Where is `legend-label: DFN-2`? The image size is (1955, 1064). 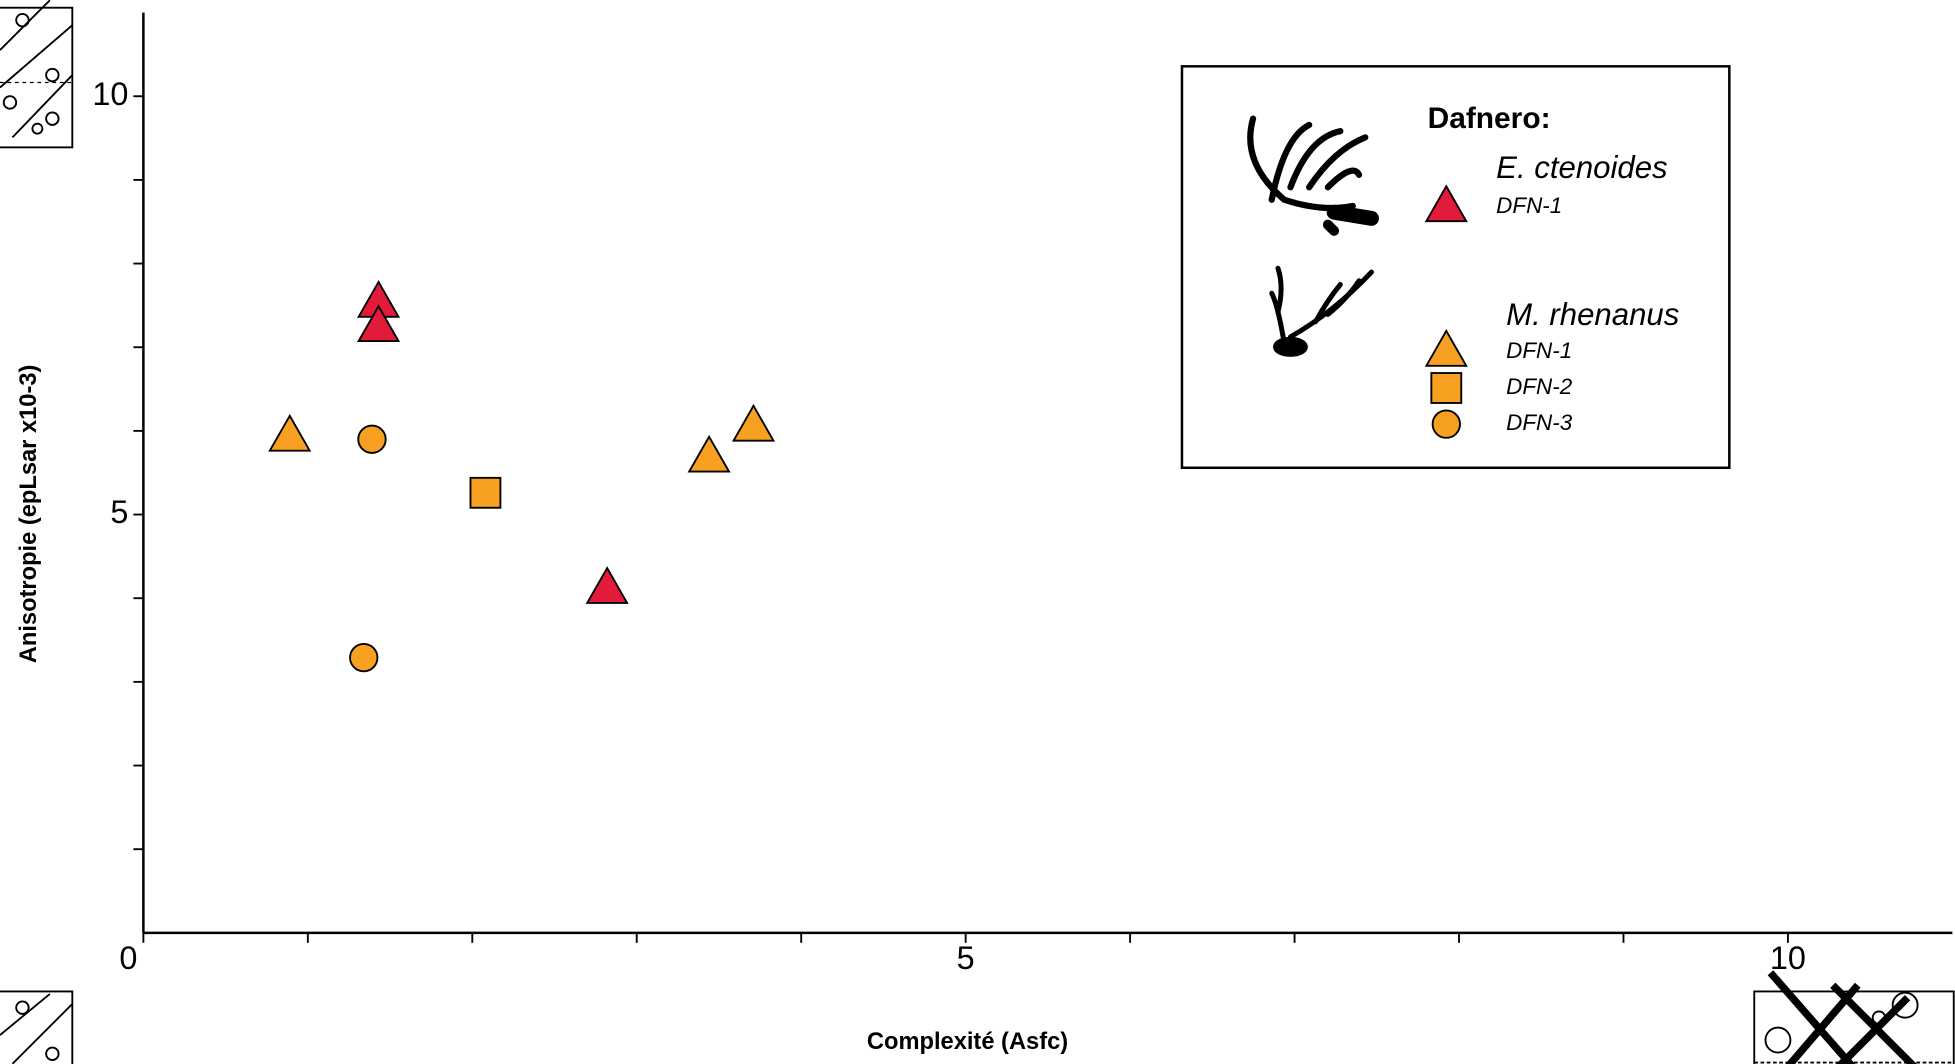 legend-label: DFN-2 is located at coordinates (1539, 386).